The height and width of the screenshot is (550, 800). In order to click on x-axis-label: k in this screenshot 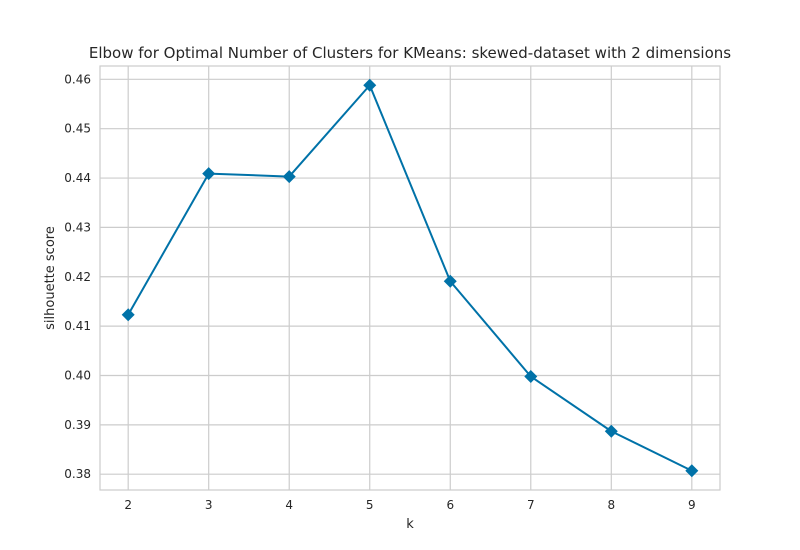, I will do `click(410, 524)`.